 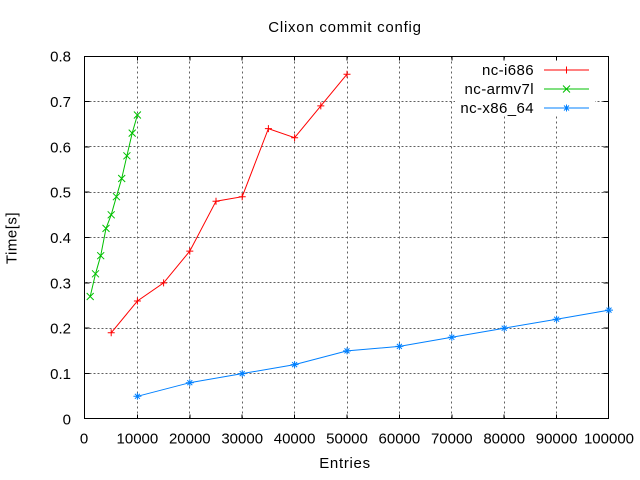 I want to click on svg-text: 0.4, so click(x=60, y=238).